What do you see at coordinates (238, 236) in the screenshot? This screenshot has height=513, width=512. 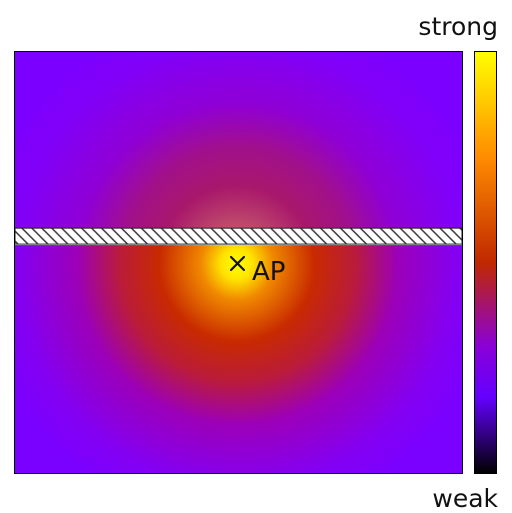 I see `wall` at bounding box center [238, 236].